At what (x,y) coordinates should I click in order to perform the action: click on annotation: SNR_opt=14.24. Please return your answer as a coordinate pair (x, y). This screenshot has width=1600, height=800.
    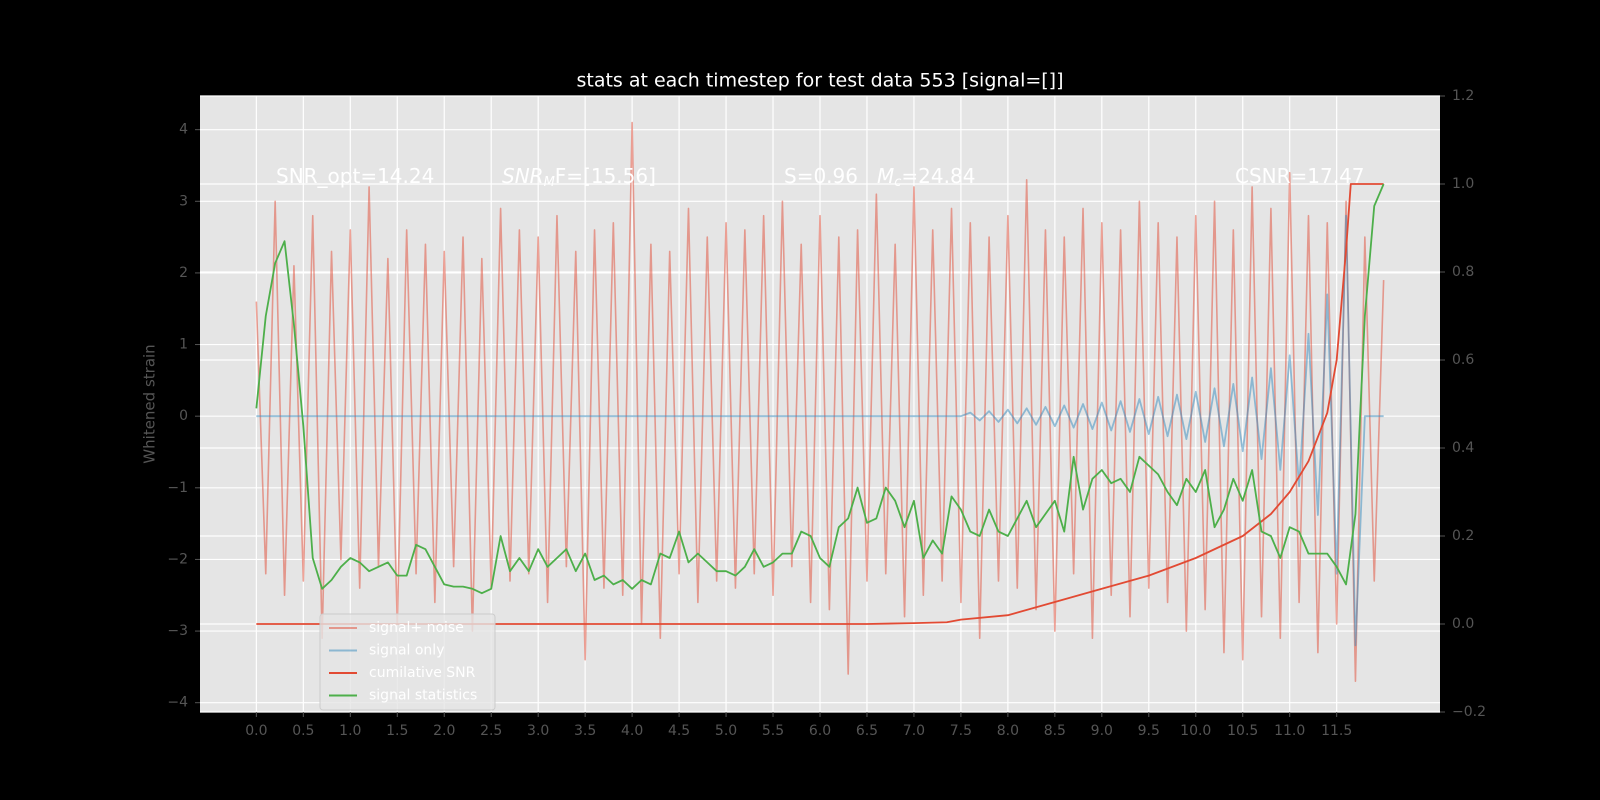
    Looking at the image, I should click on (355, 176).